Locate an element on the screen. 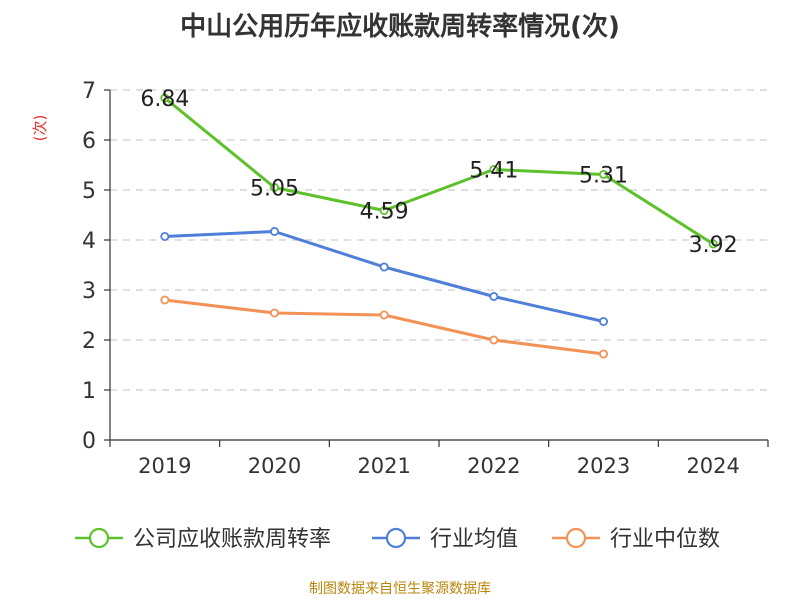  legend: 公司应收账款周转率 行业均值 行业中位数 is located at coordinates (397, 539).